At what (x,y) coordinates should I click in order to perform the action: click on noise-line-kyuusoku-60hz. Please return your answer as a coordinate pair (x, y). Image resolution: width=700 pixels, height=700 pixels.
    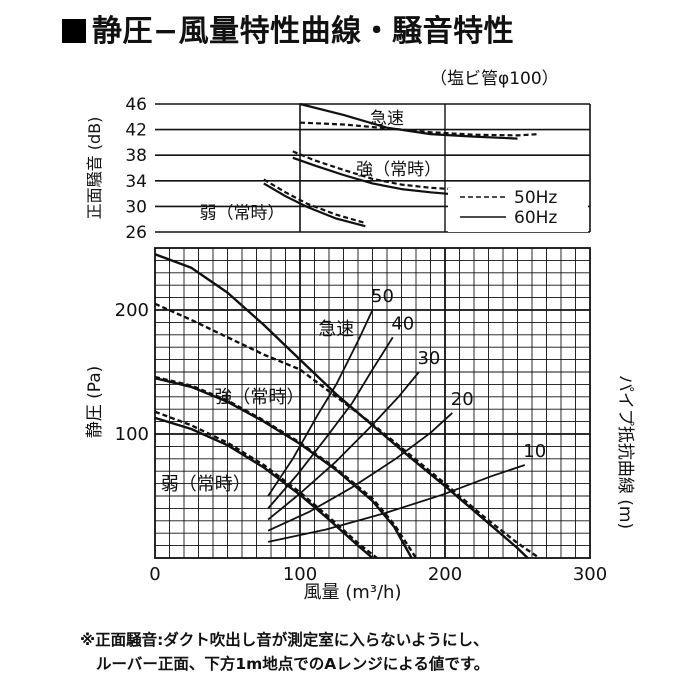
    Looking at the image, I should click on (408, 121).